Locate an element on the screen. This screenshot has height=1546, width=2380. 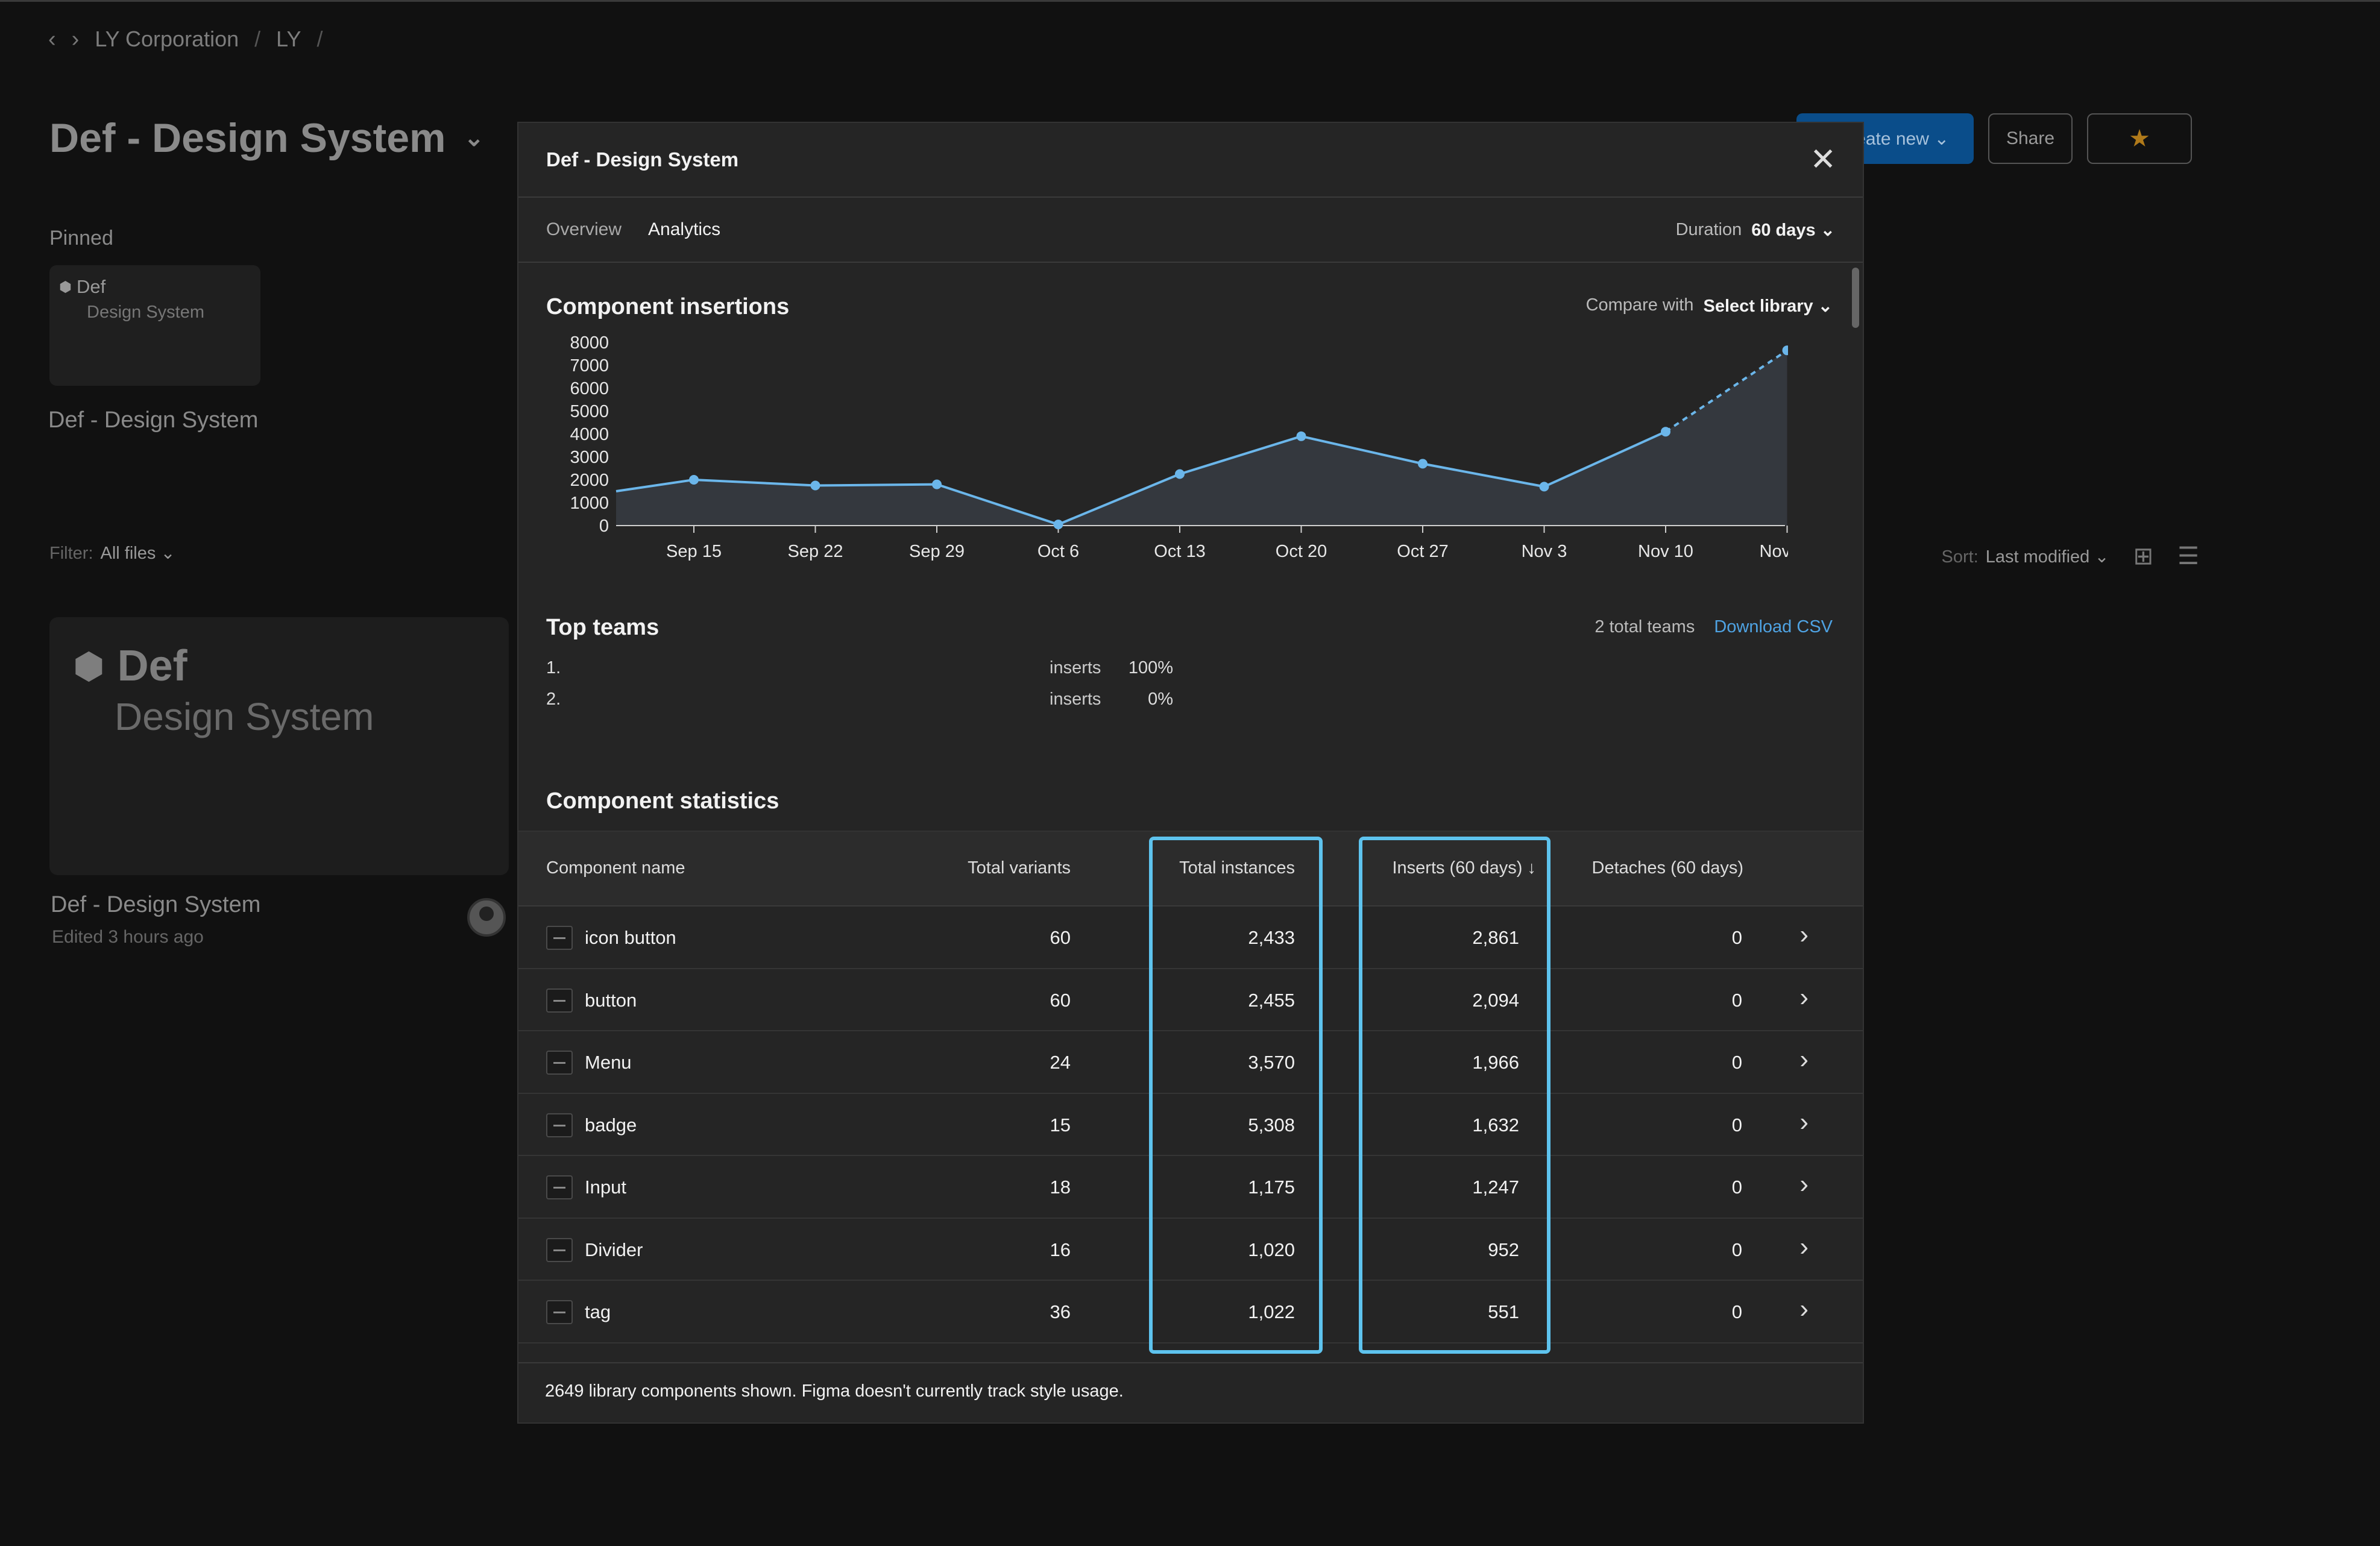
duration-selector: Duration 60 days ⌄ is located at coordinates (1756, 229).